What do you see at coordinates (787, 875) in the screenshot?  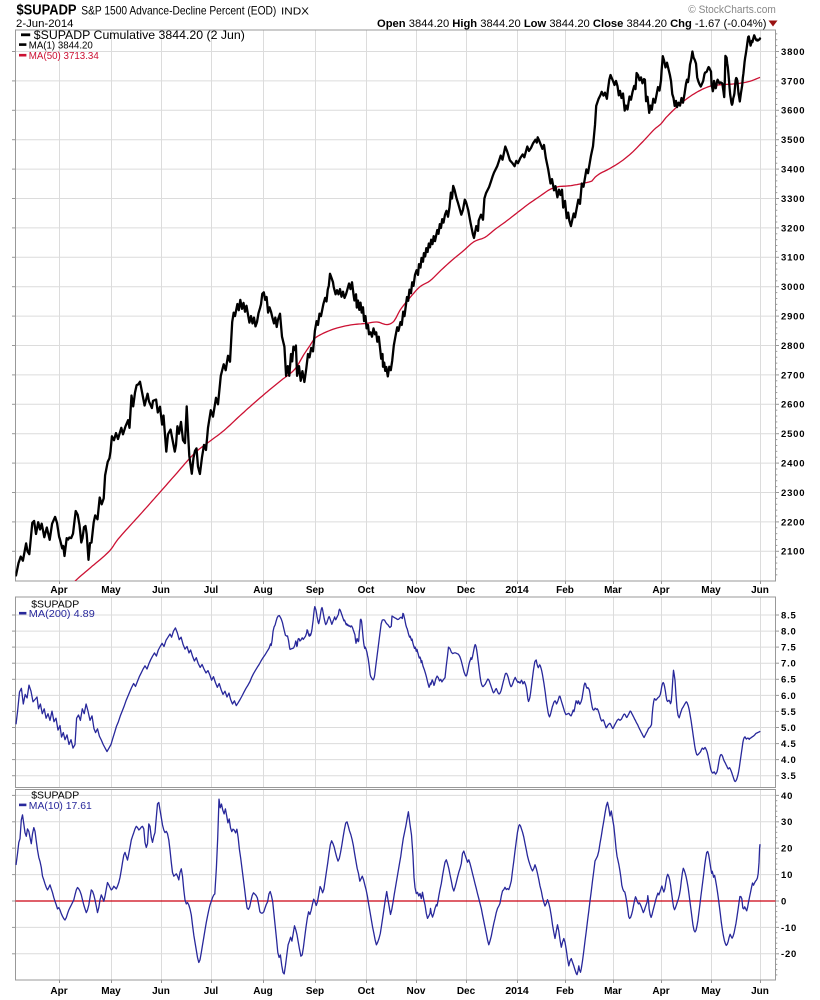 I see `svg-text: 10` at bounding box center [787, 875].